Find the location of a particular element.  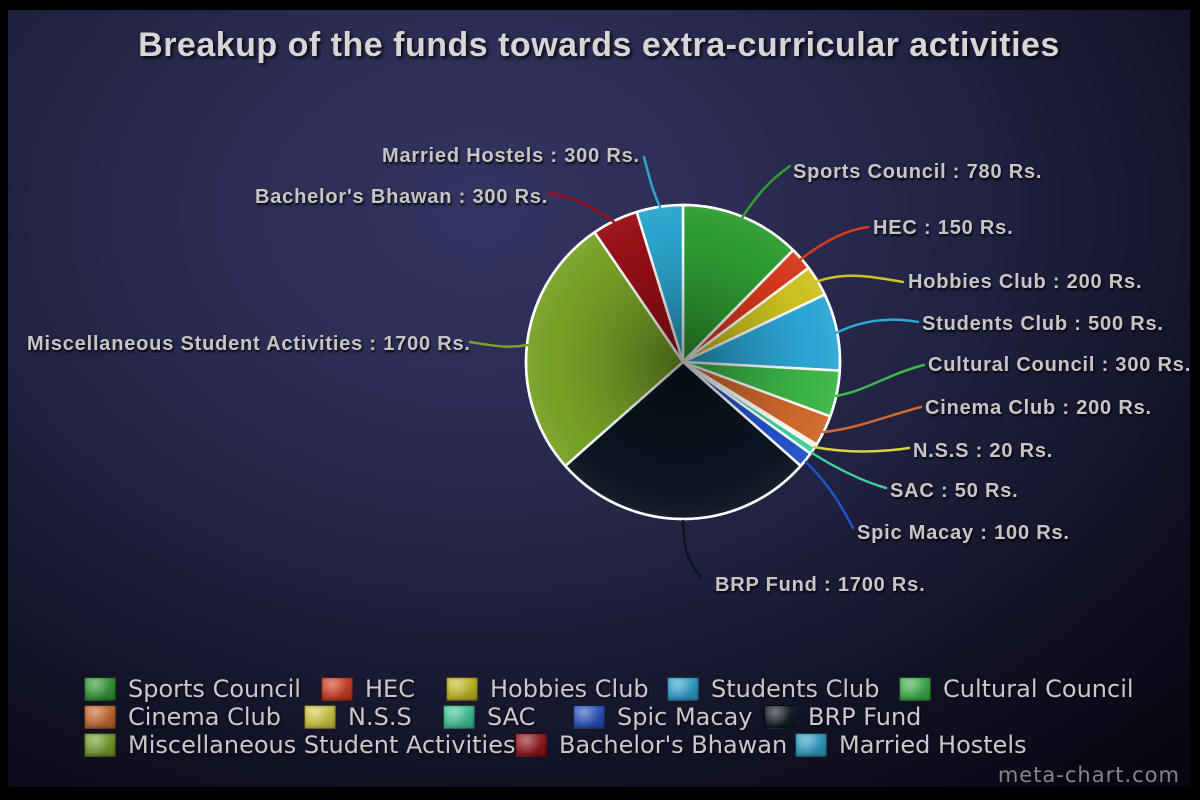

leader-line-cinema-club is located at coordinates (872, 419).